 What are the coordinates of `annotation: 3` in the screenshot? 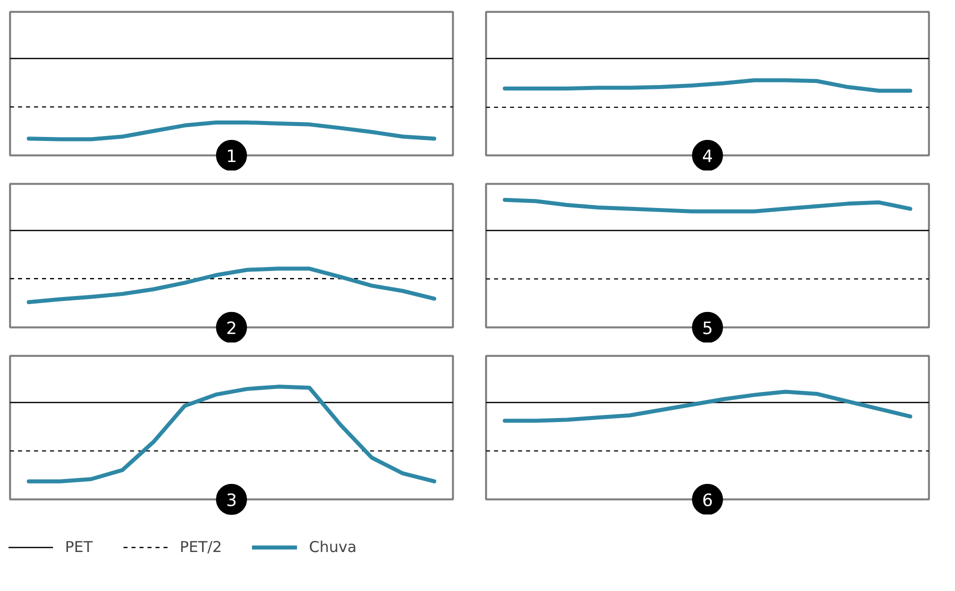 It's located at (231, 500).